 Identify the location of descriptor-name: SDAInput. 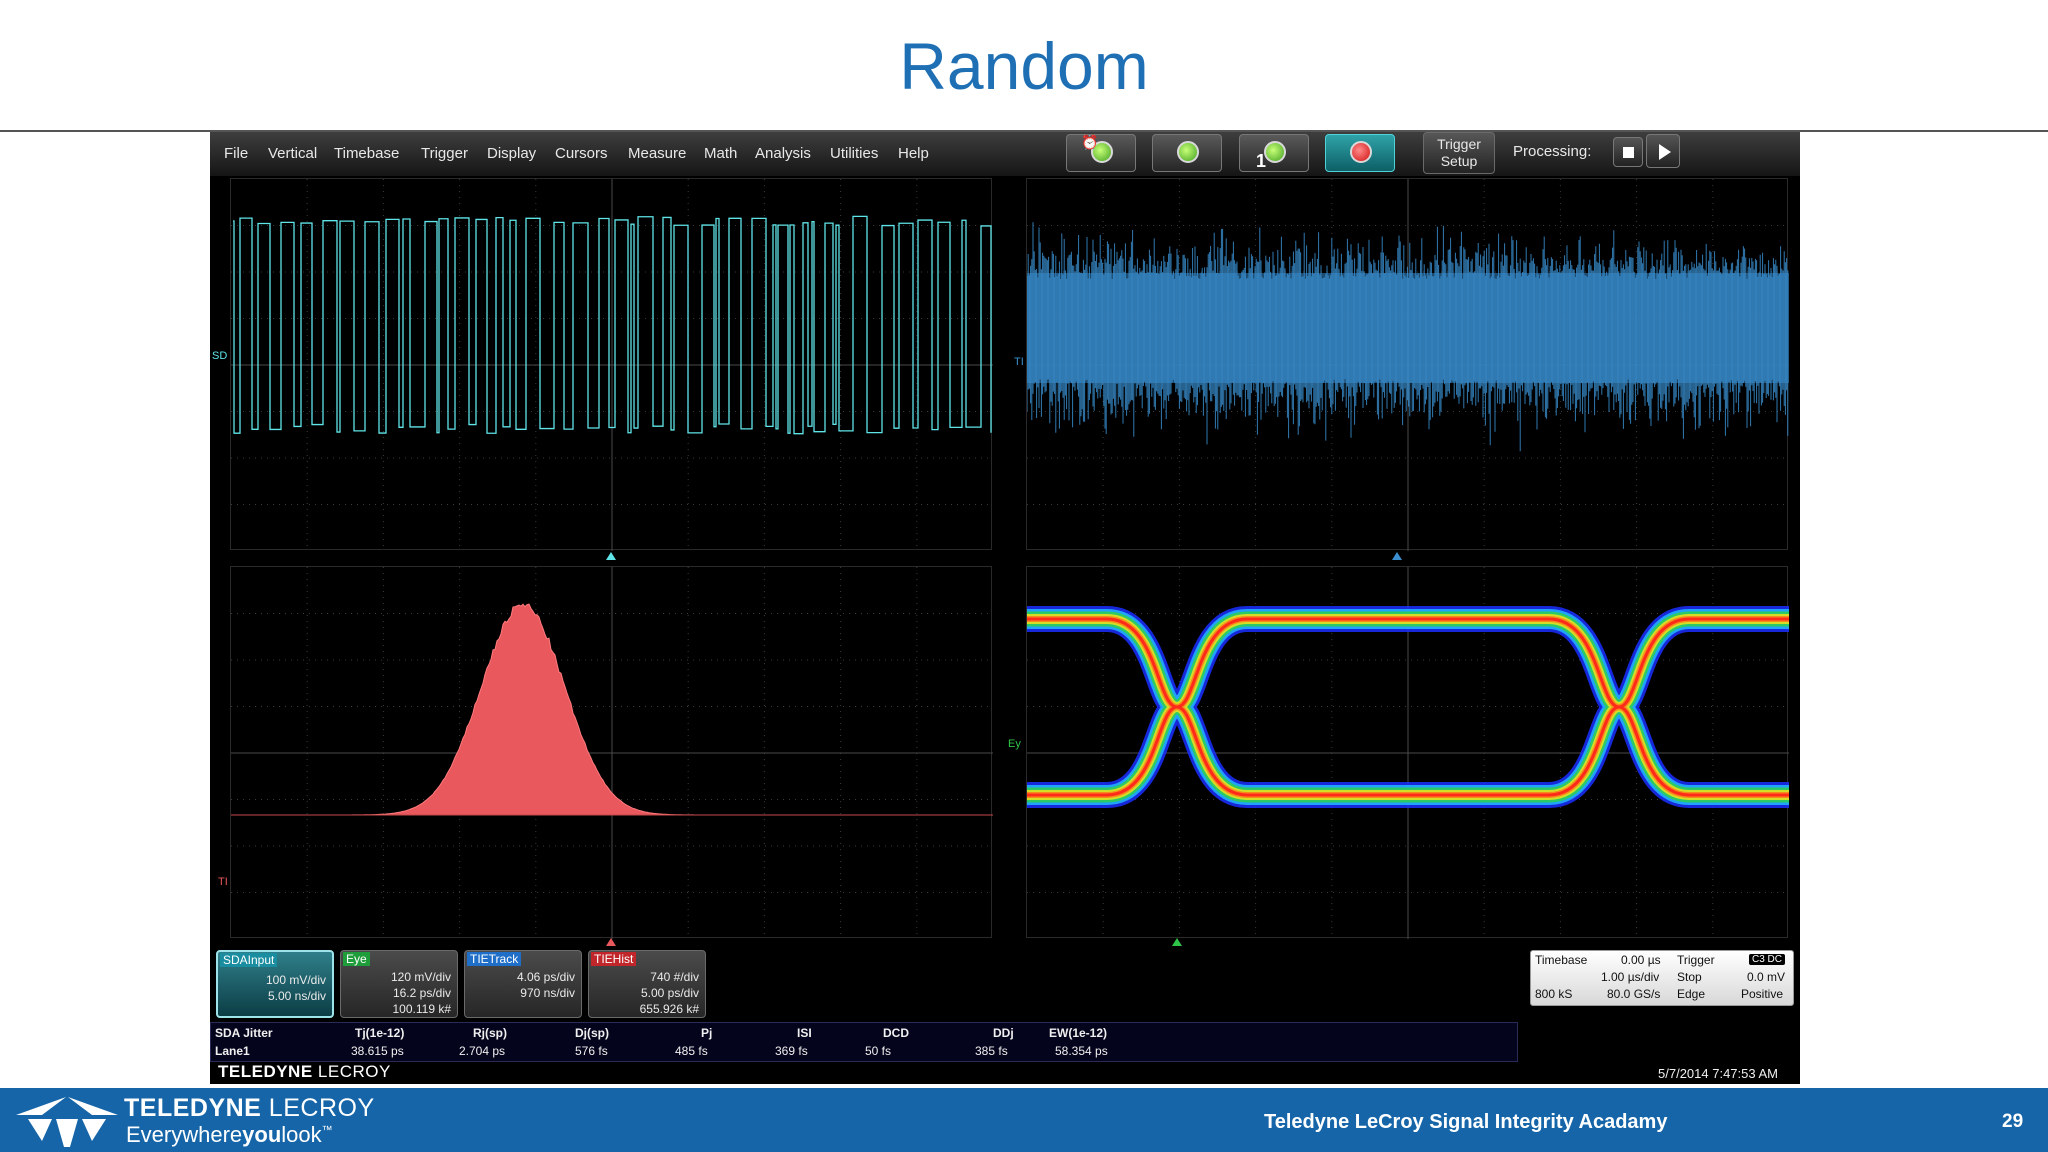
(249, 960).